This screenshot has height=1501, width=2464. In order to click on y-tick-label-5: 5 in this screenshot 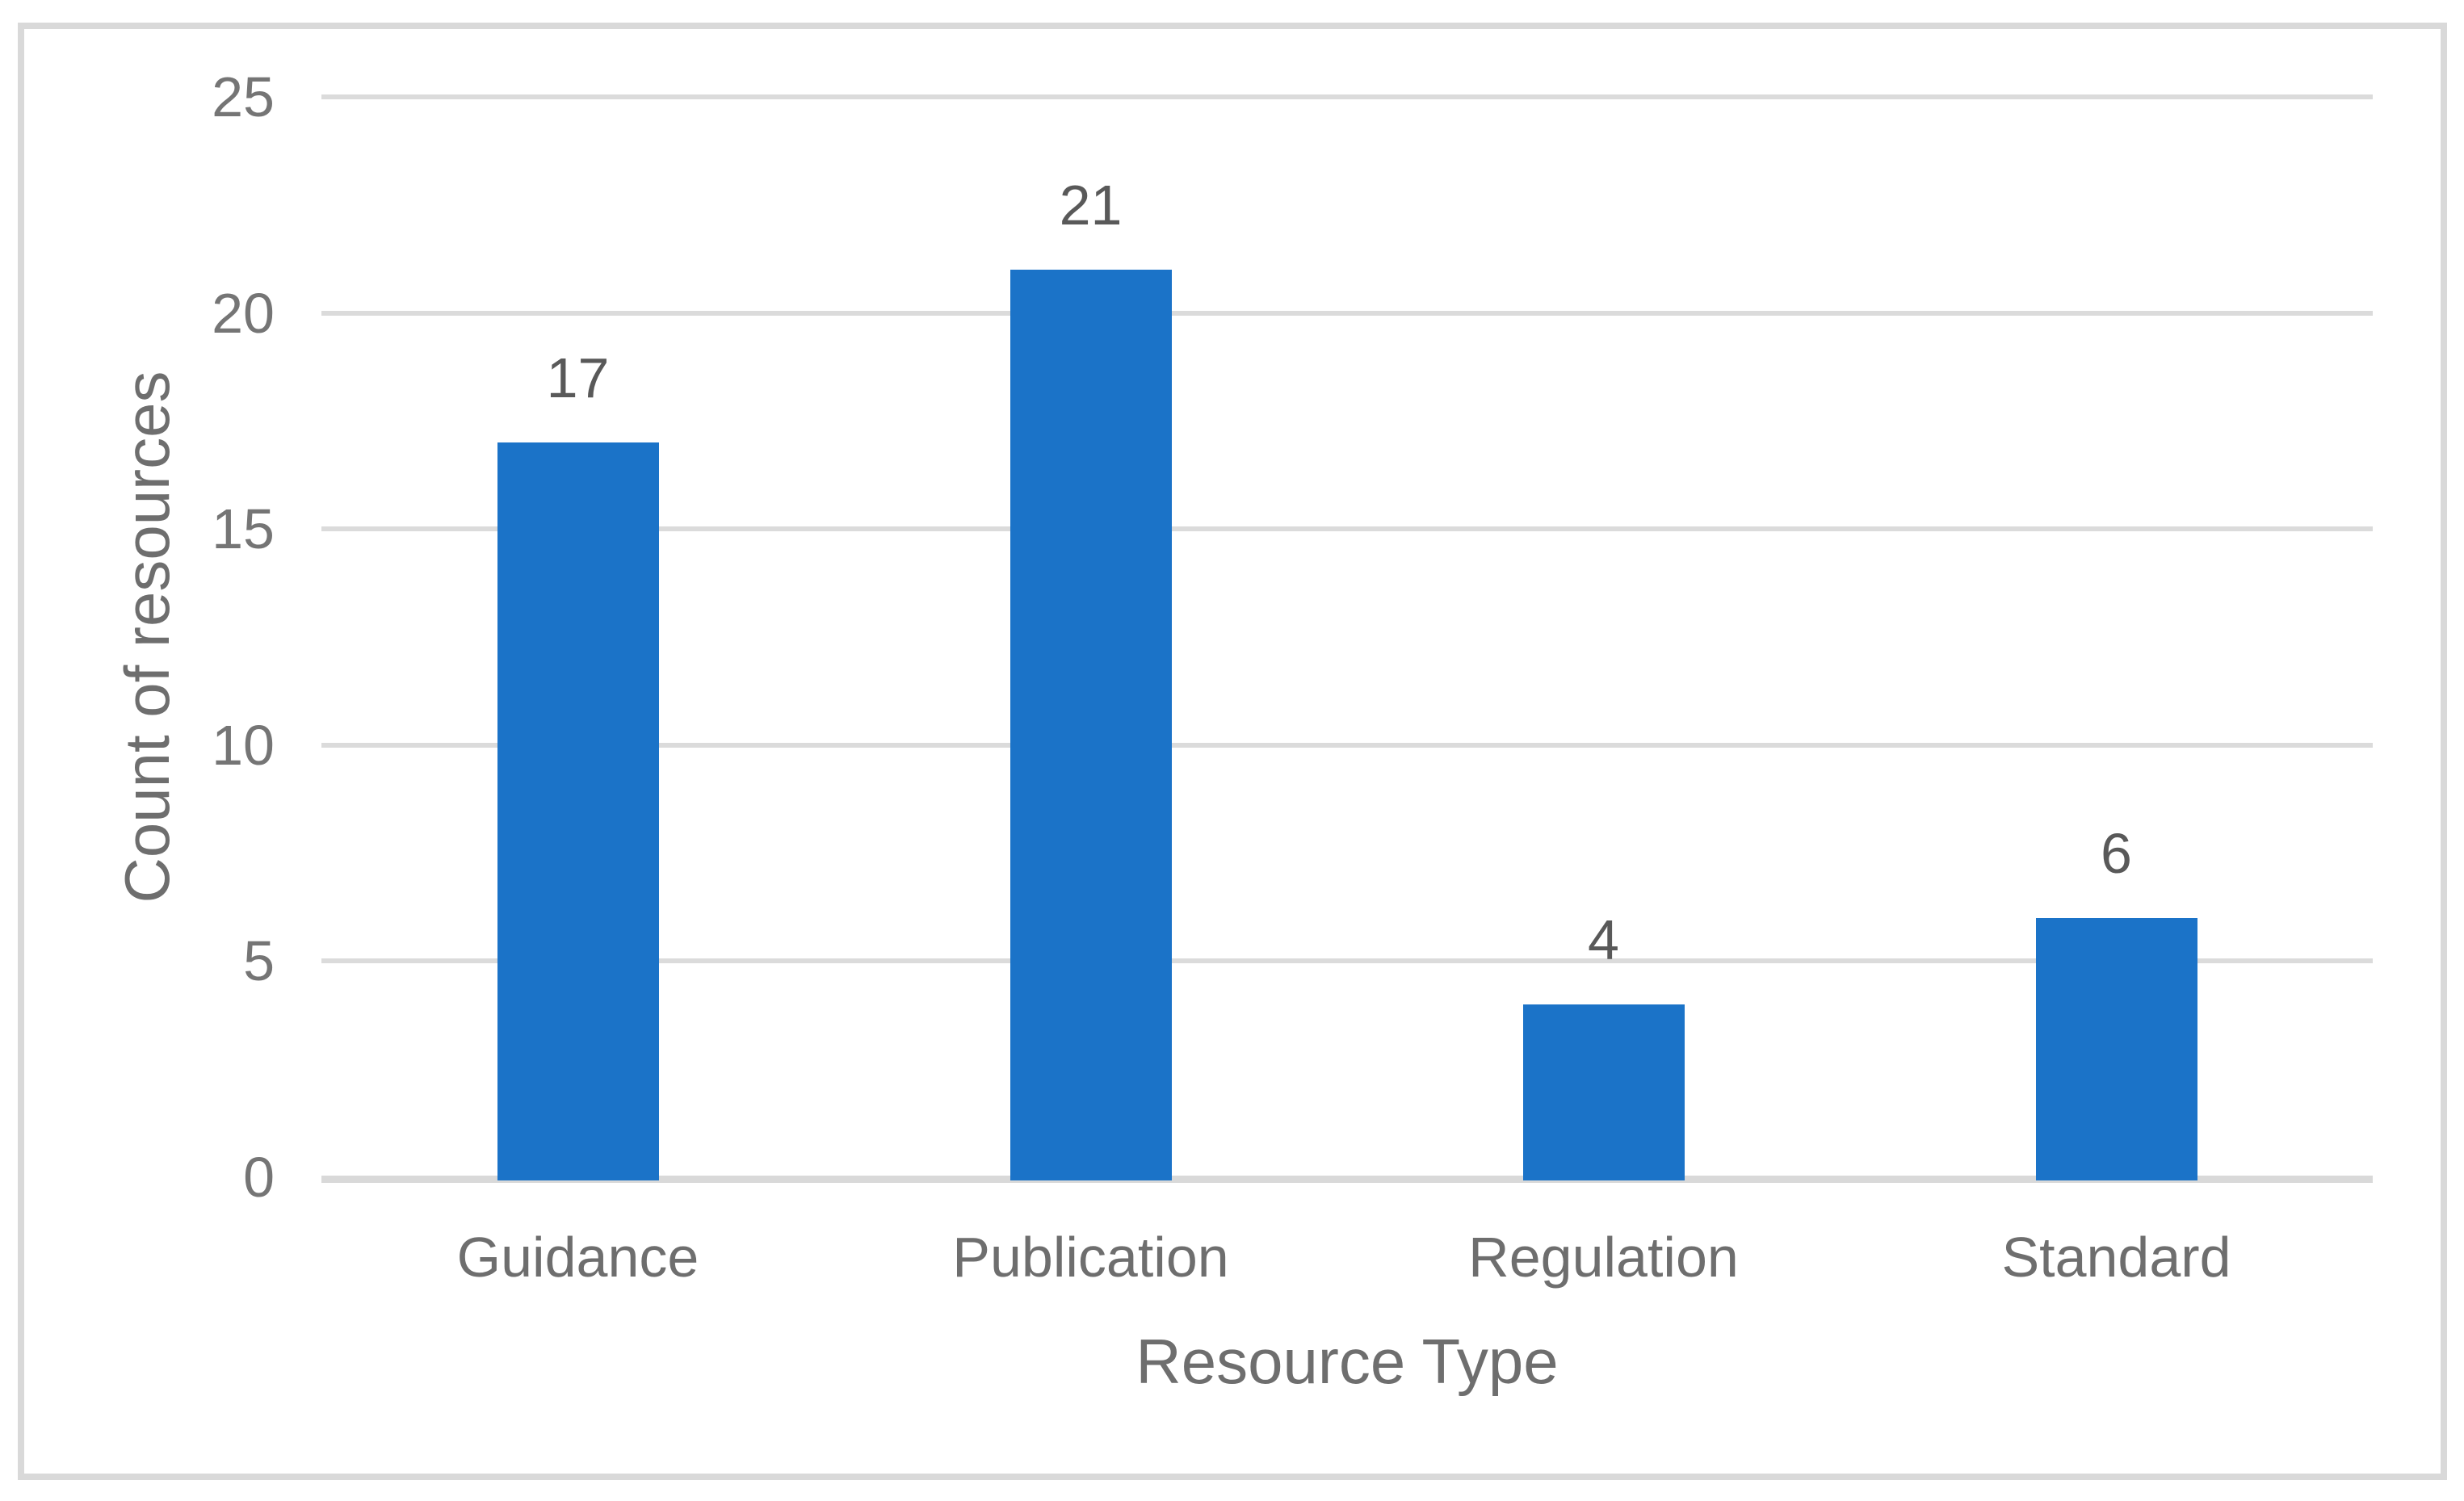, I will do `click(259, 961)`.